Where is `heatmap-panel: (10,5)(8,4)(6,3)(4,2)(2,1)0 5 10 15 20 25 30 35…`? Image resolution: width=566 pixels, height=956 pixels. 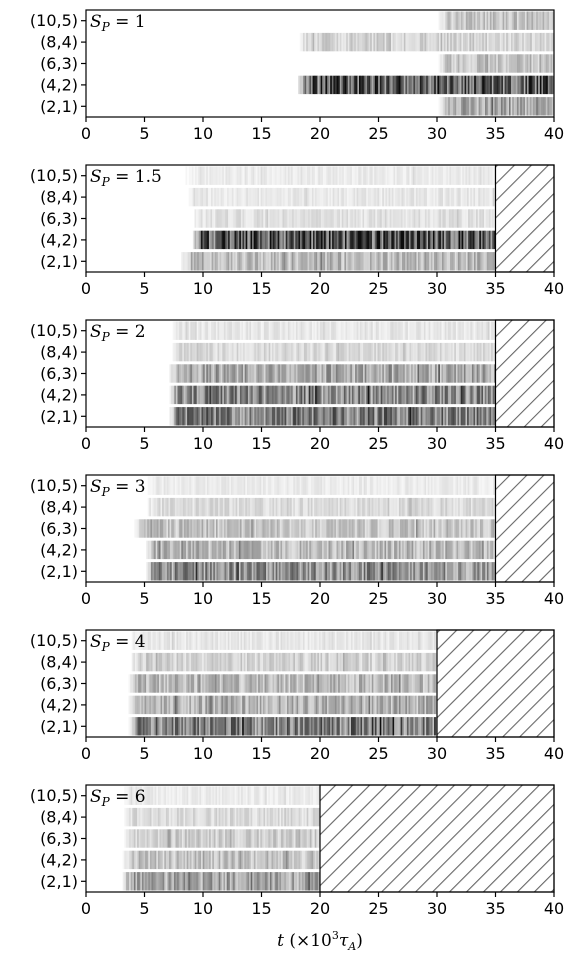
heatmap-panel: (10,5)(8,4)(6,3)(4,2)(2,1)0 5 10 15 20 25 30 35… is located at coordinates (297, 231).